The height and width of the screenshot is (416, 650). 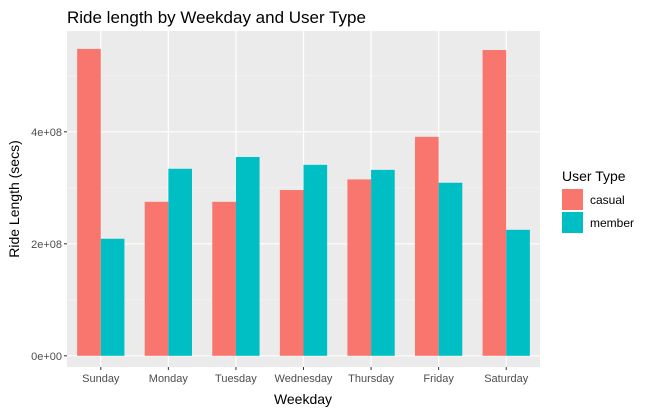 What do you see at coordinates (101, 379) in the screenshot?
I see `x-tick-label: Sunday` at bounding box center [101, 379].